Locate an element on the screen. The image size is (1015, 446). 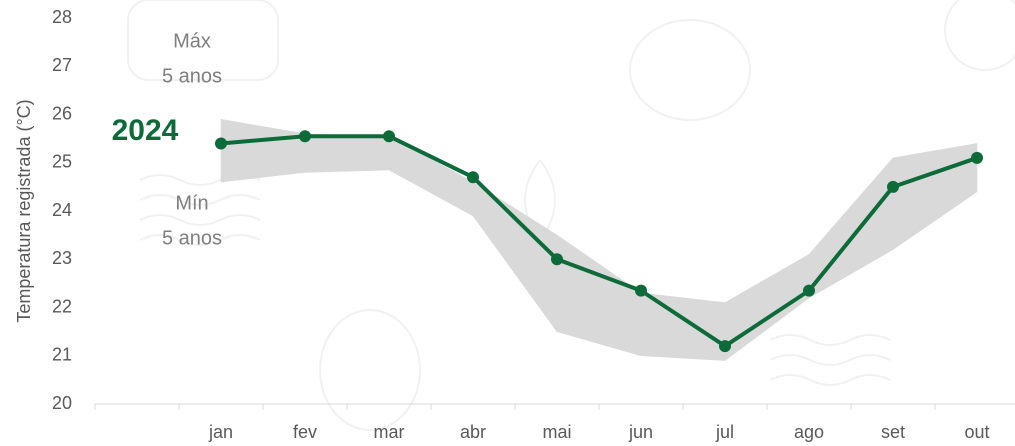
x-tick-label: jan is located at coordinates (220, 432).